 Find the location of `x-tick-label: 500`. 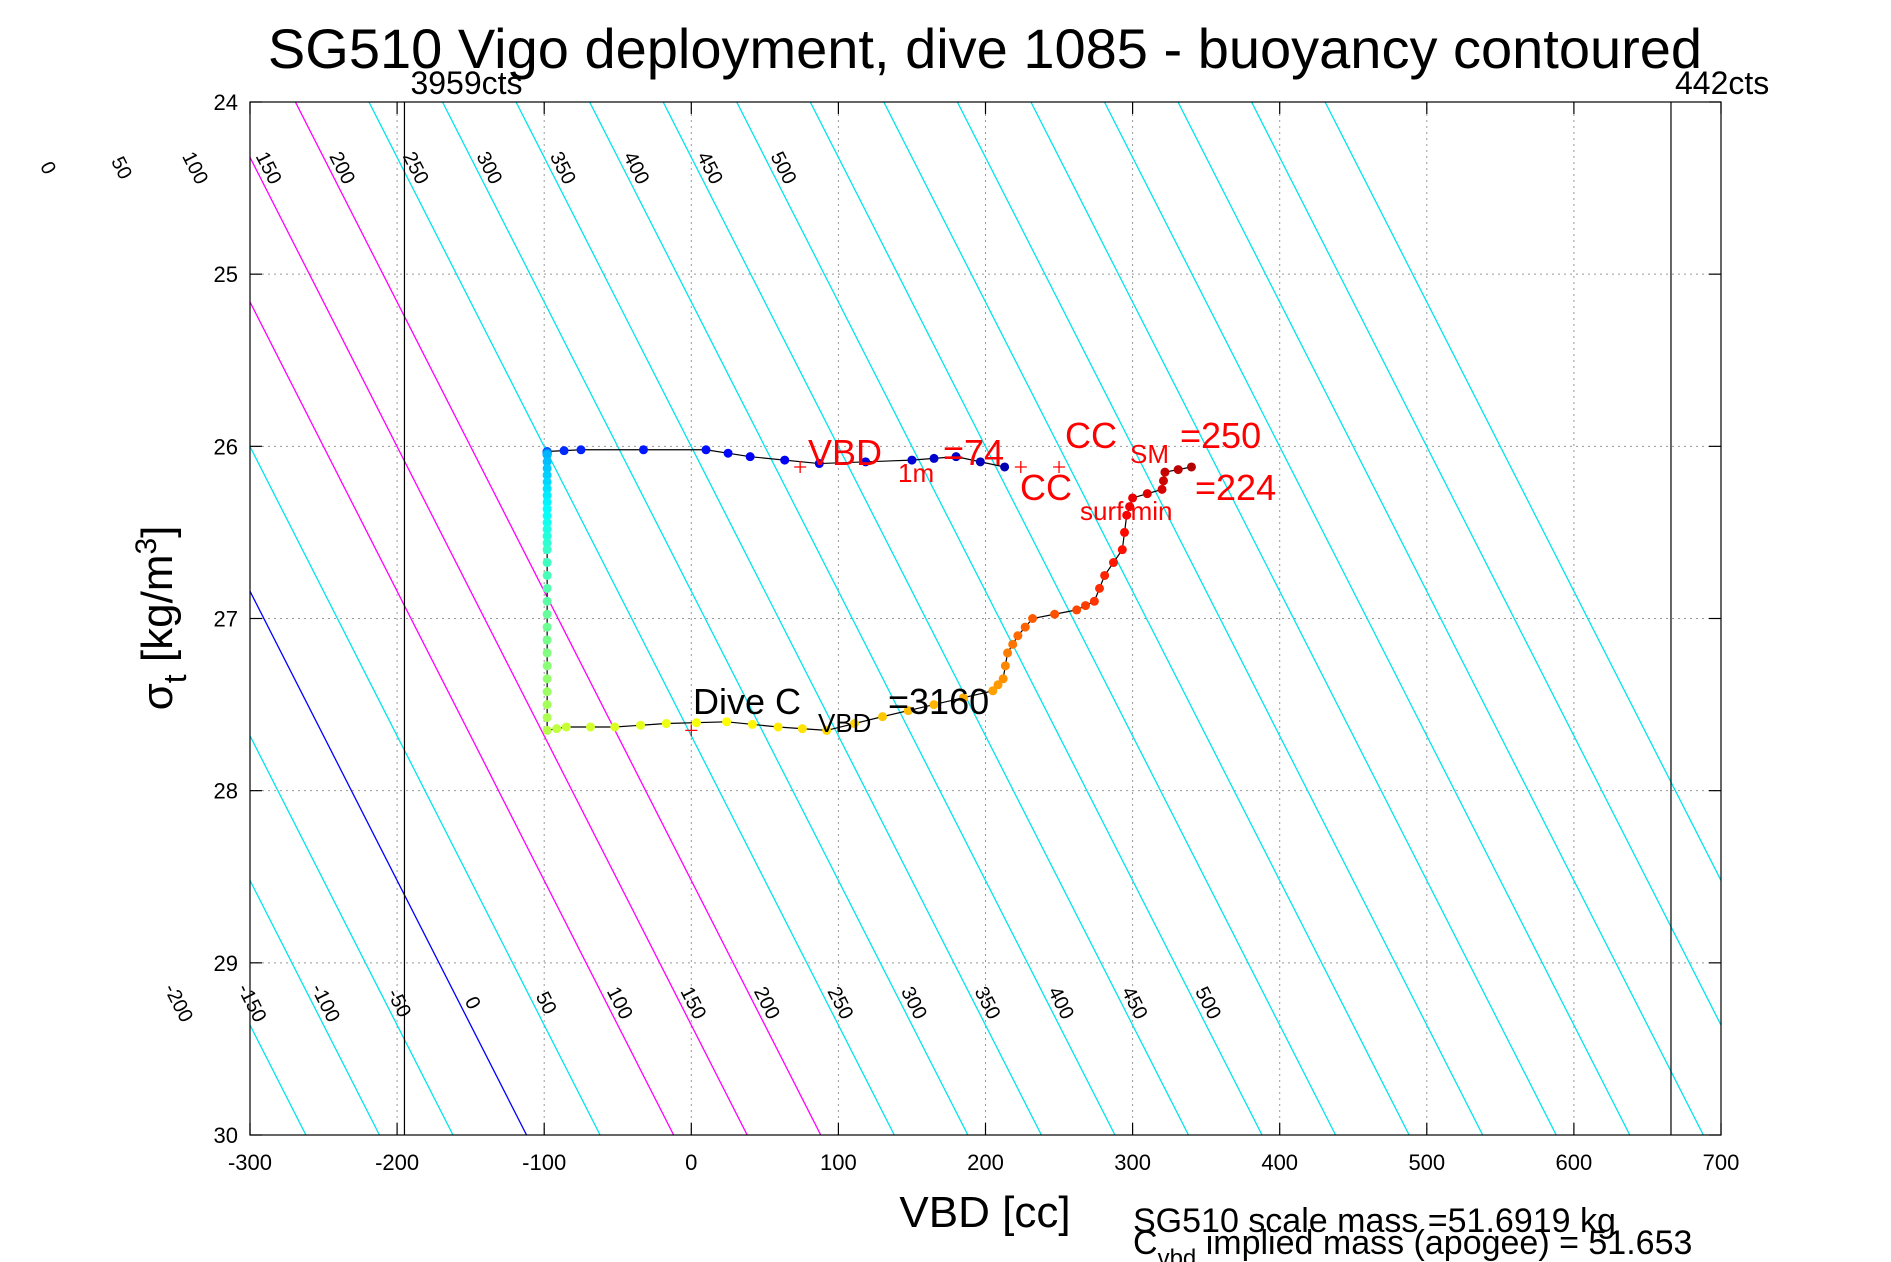

x-tick-label: 500 is located at coordinates (1426, 1162).